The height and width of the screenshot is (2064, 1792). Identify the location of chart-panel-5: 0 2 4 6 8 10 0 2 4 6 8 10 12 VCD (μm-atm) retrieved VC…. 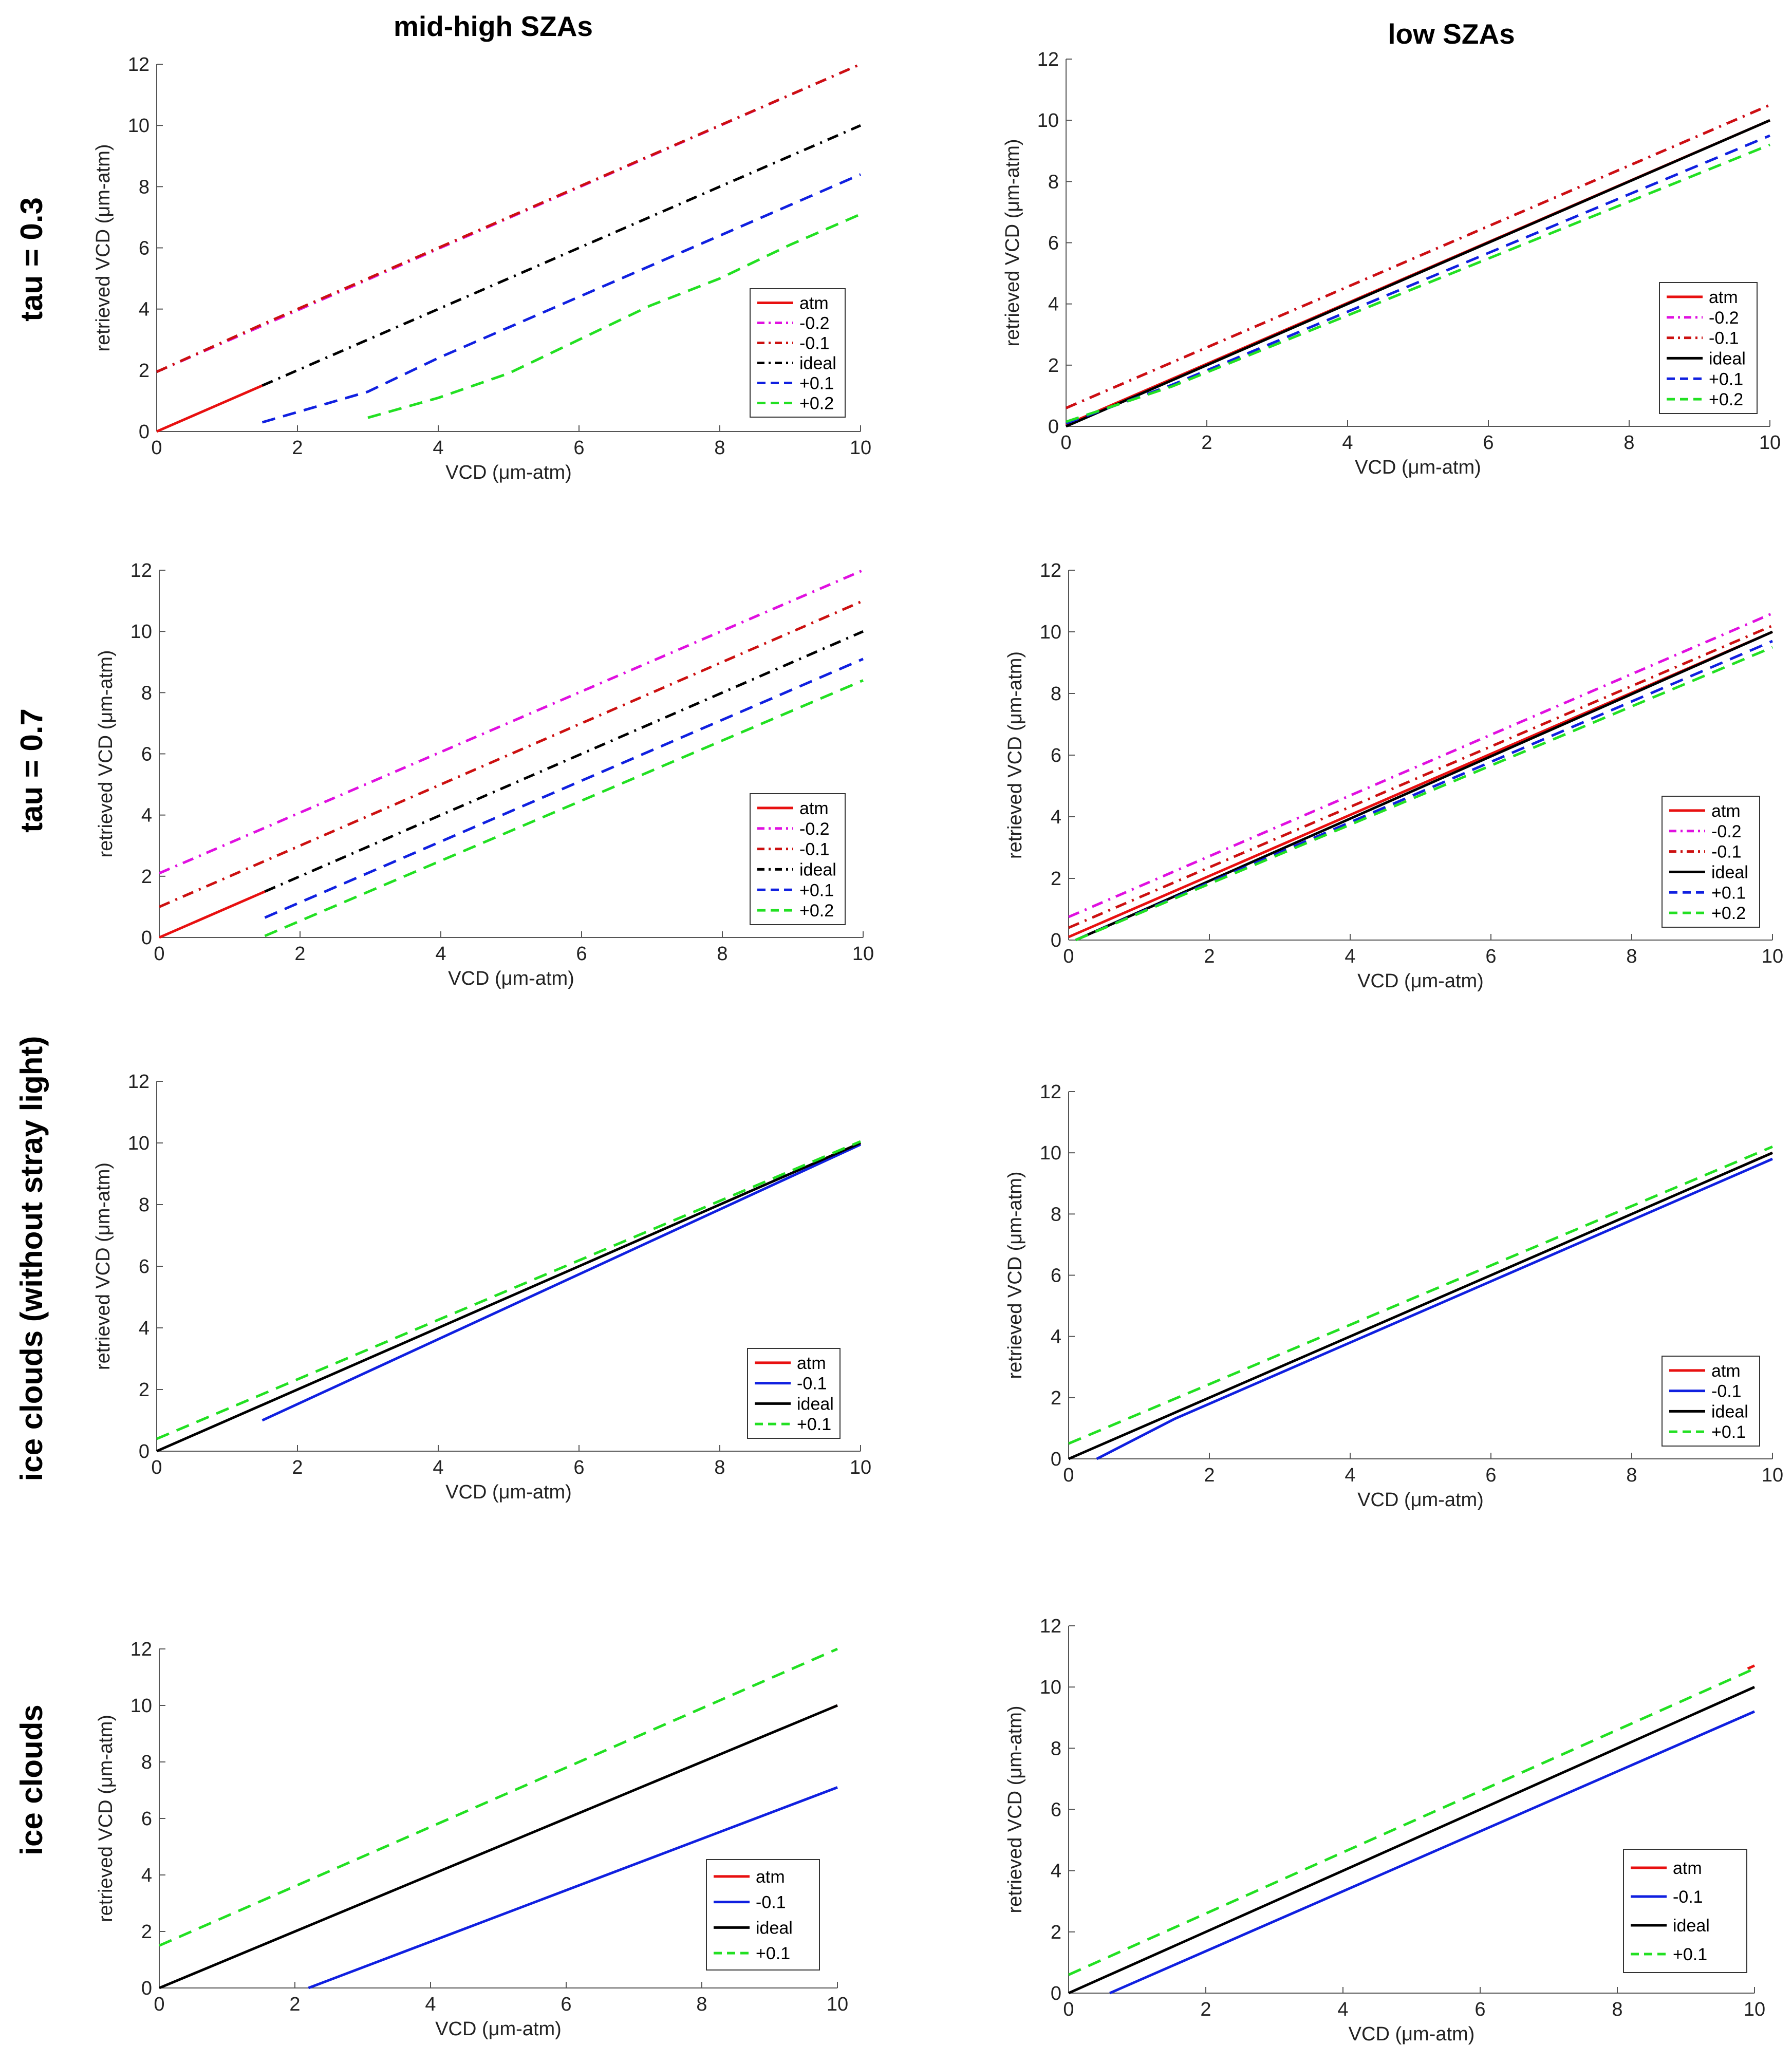
(481, 1287).